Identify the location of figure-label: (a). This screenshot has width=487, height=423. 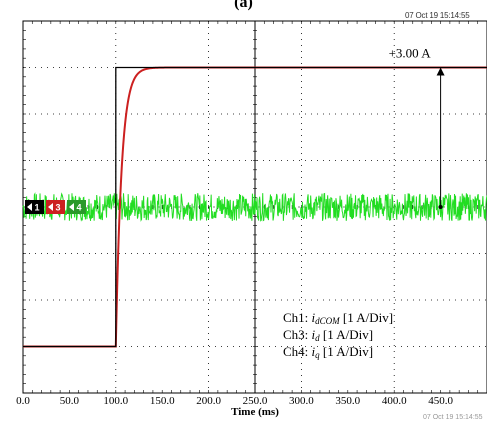
(243, 5).